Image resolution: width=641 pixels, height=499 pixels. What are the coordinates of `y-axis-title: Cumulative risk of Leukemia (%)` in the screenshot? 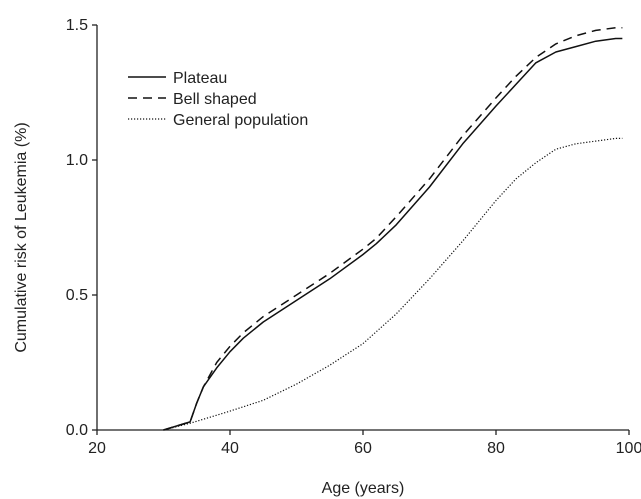 It's located at (21, 237).